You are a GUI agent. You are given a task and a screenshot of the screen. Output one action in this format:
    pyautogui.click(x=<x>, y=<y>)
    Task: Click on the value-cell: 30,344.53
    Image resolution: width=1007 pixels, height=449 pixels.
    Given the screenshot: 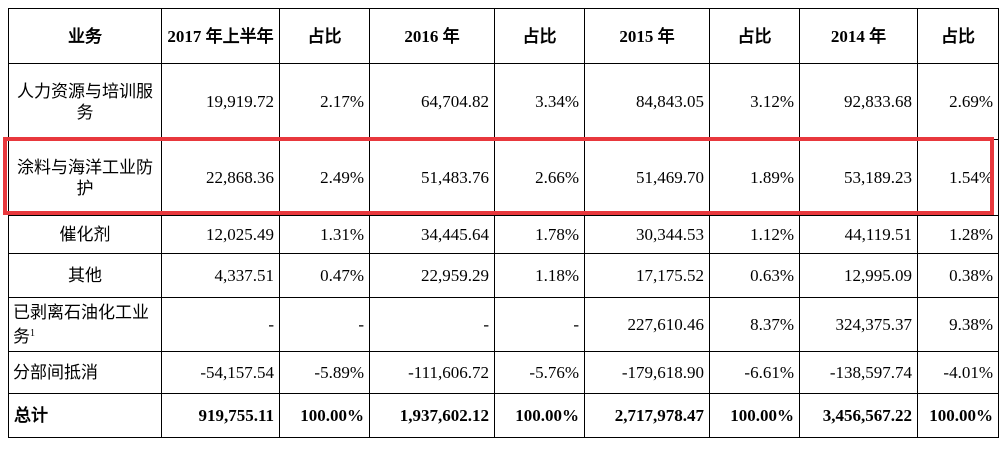 What is the action you would take?
    pyautogui.click(x=647, y=234)
    